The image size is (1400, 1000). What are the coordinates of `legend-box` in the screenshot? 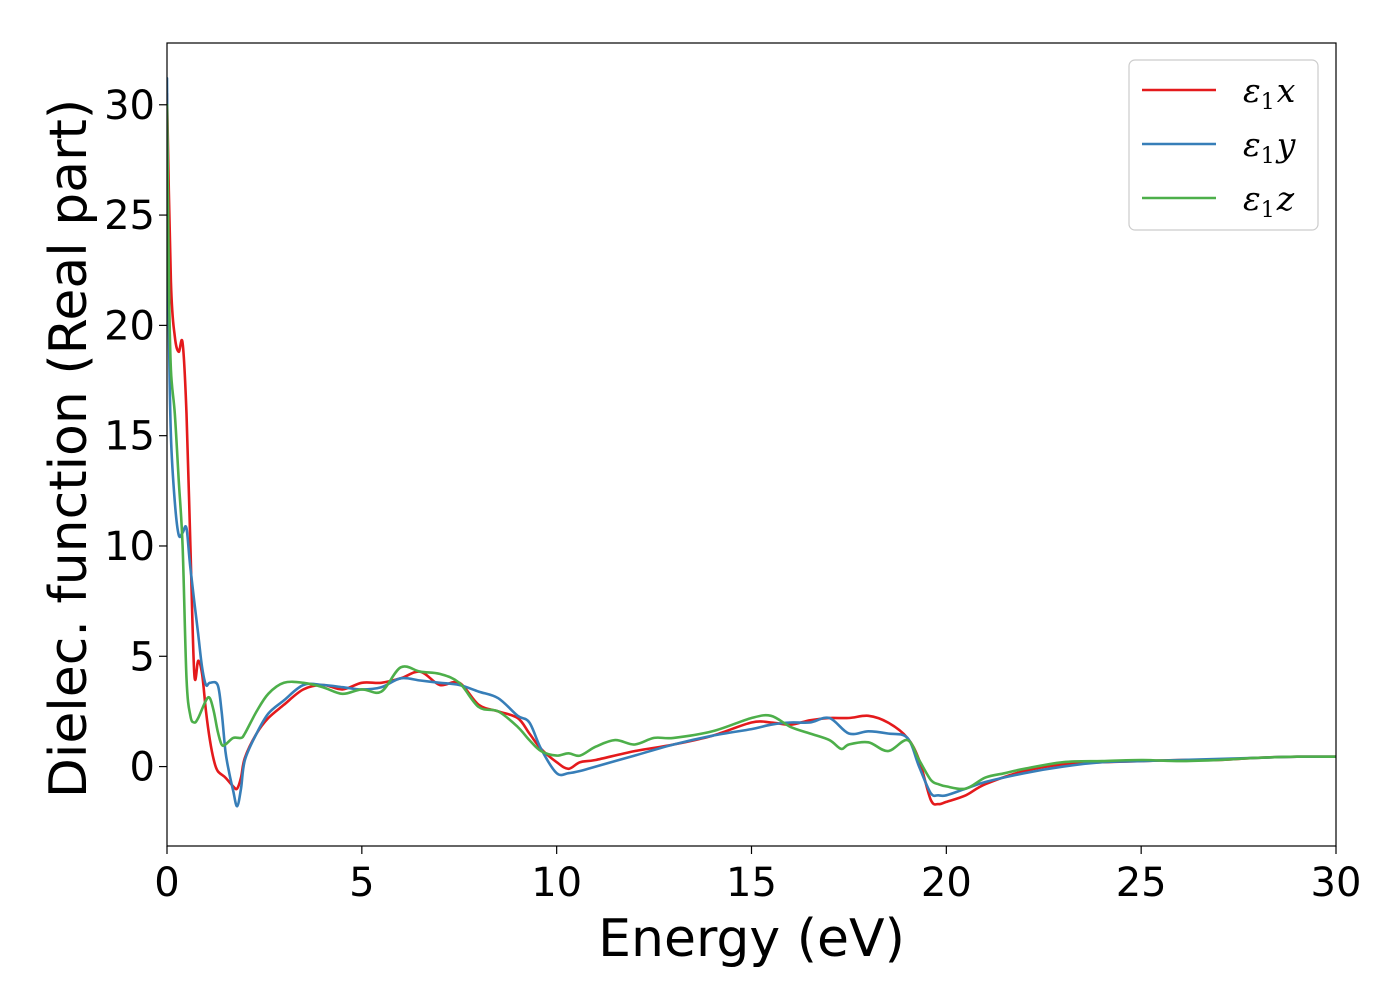 It's located at (1223, 145).